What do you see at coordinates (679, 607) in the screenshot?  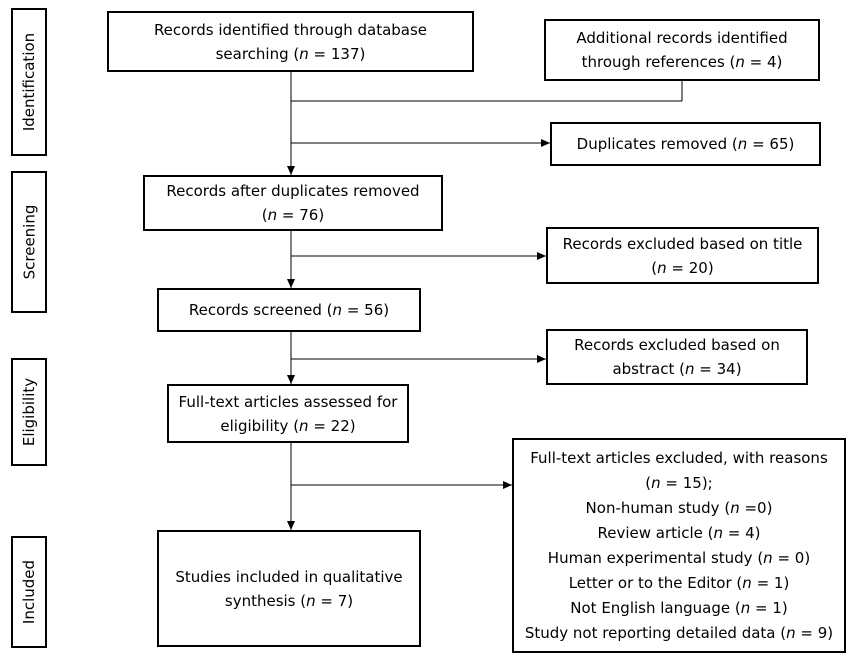 I see `reason-not-english: Not English language (n = 1)` at bounding box center [679, 607].